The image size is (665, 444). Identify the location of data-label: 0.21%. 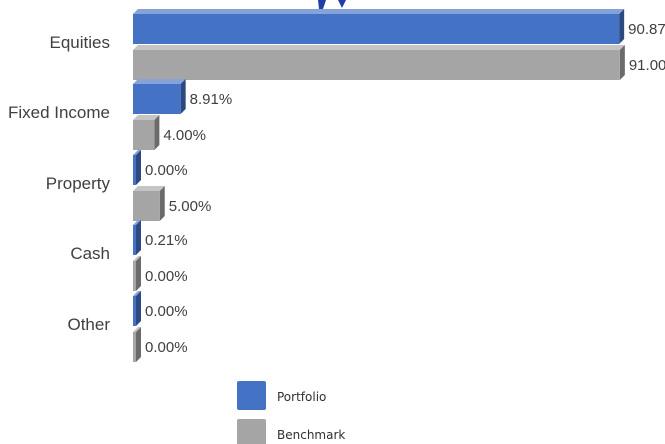
(166, 240).